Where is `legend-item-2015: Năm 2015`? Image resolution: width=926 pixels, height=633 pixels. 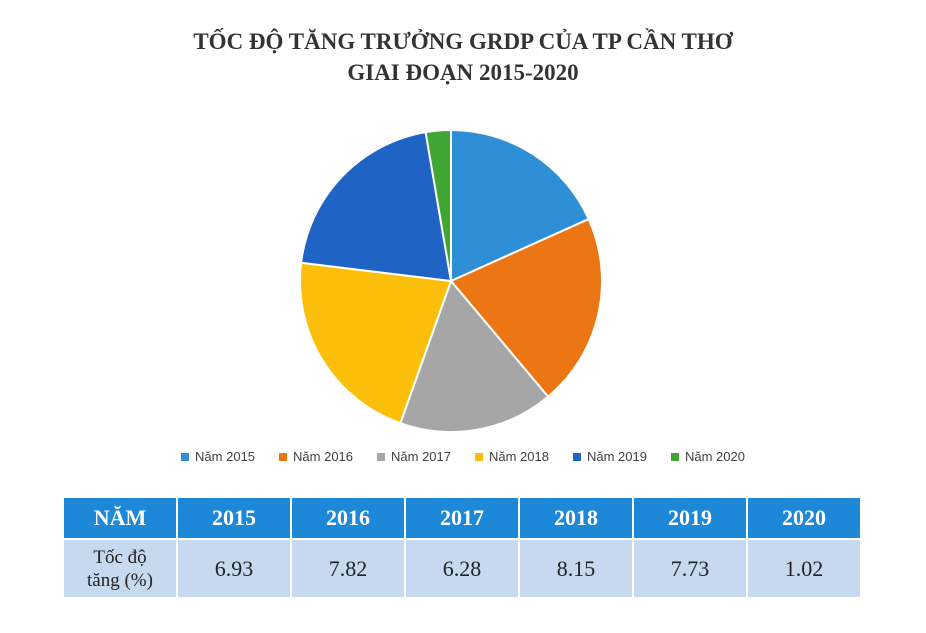 legend-item-2015: Năm 2015 is located at coordinates (218, 456).